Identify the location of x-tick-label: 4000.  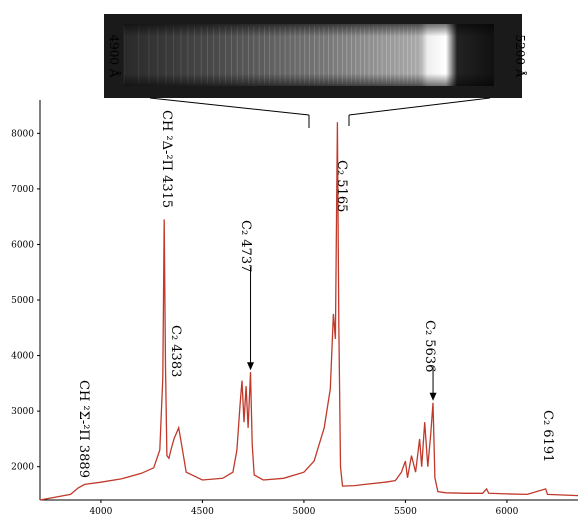
(100, 512).